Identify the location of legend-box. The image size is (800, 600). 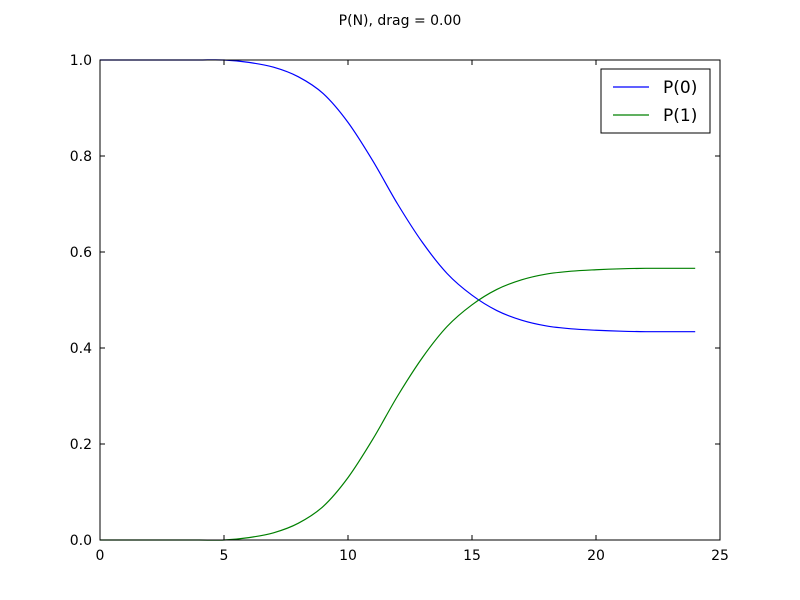
(655, 101).